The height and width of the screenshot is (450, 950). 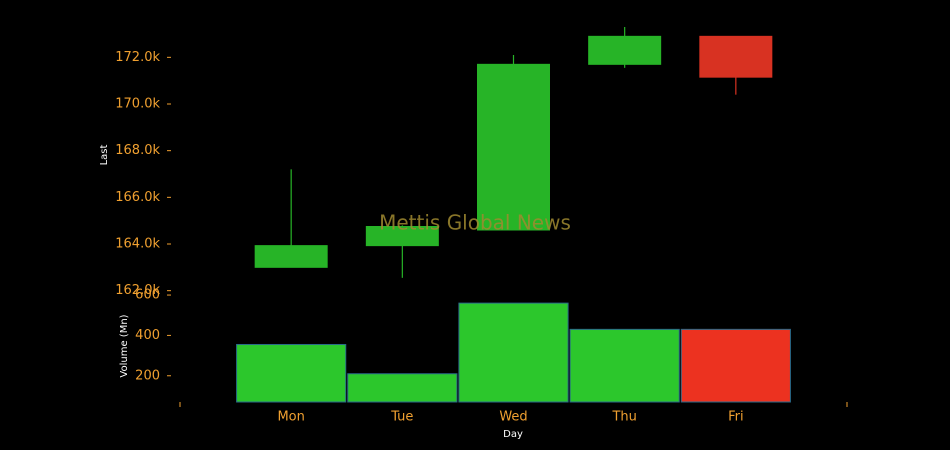 I want to click on y2-tick-label: 400, so click(x=147, y=335).